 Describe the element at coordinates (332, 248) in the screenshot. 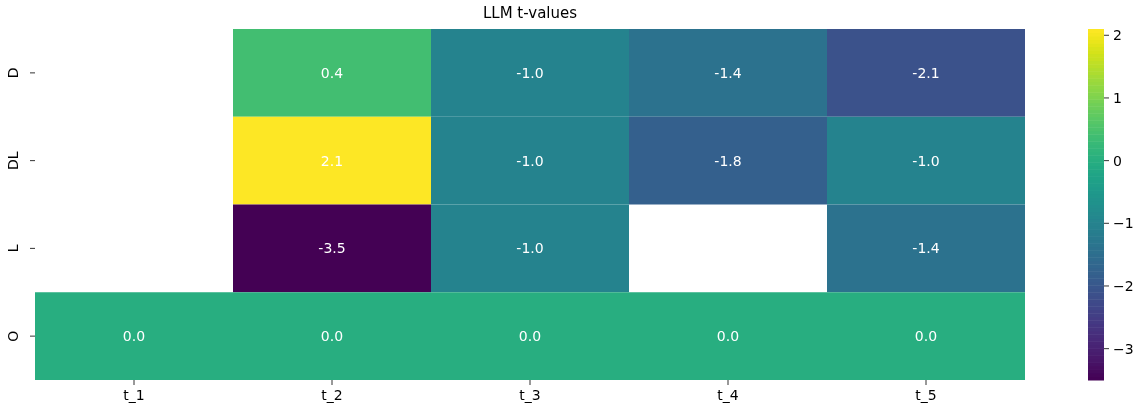

I see `data-label: -3.5` at that location.